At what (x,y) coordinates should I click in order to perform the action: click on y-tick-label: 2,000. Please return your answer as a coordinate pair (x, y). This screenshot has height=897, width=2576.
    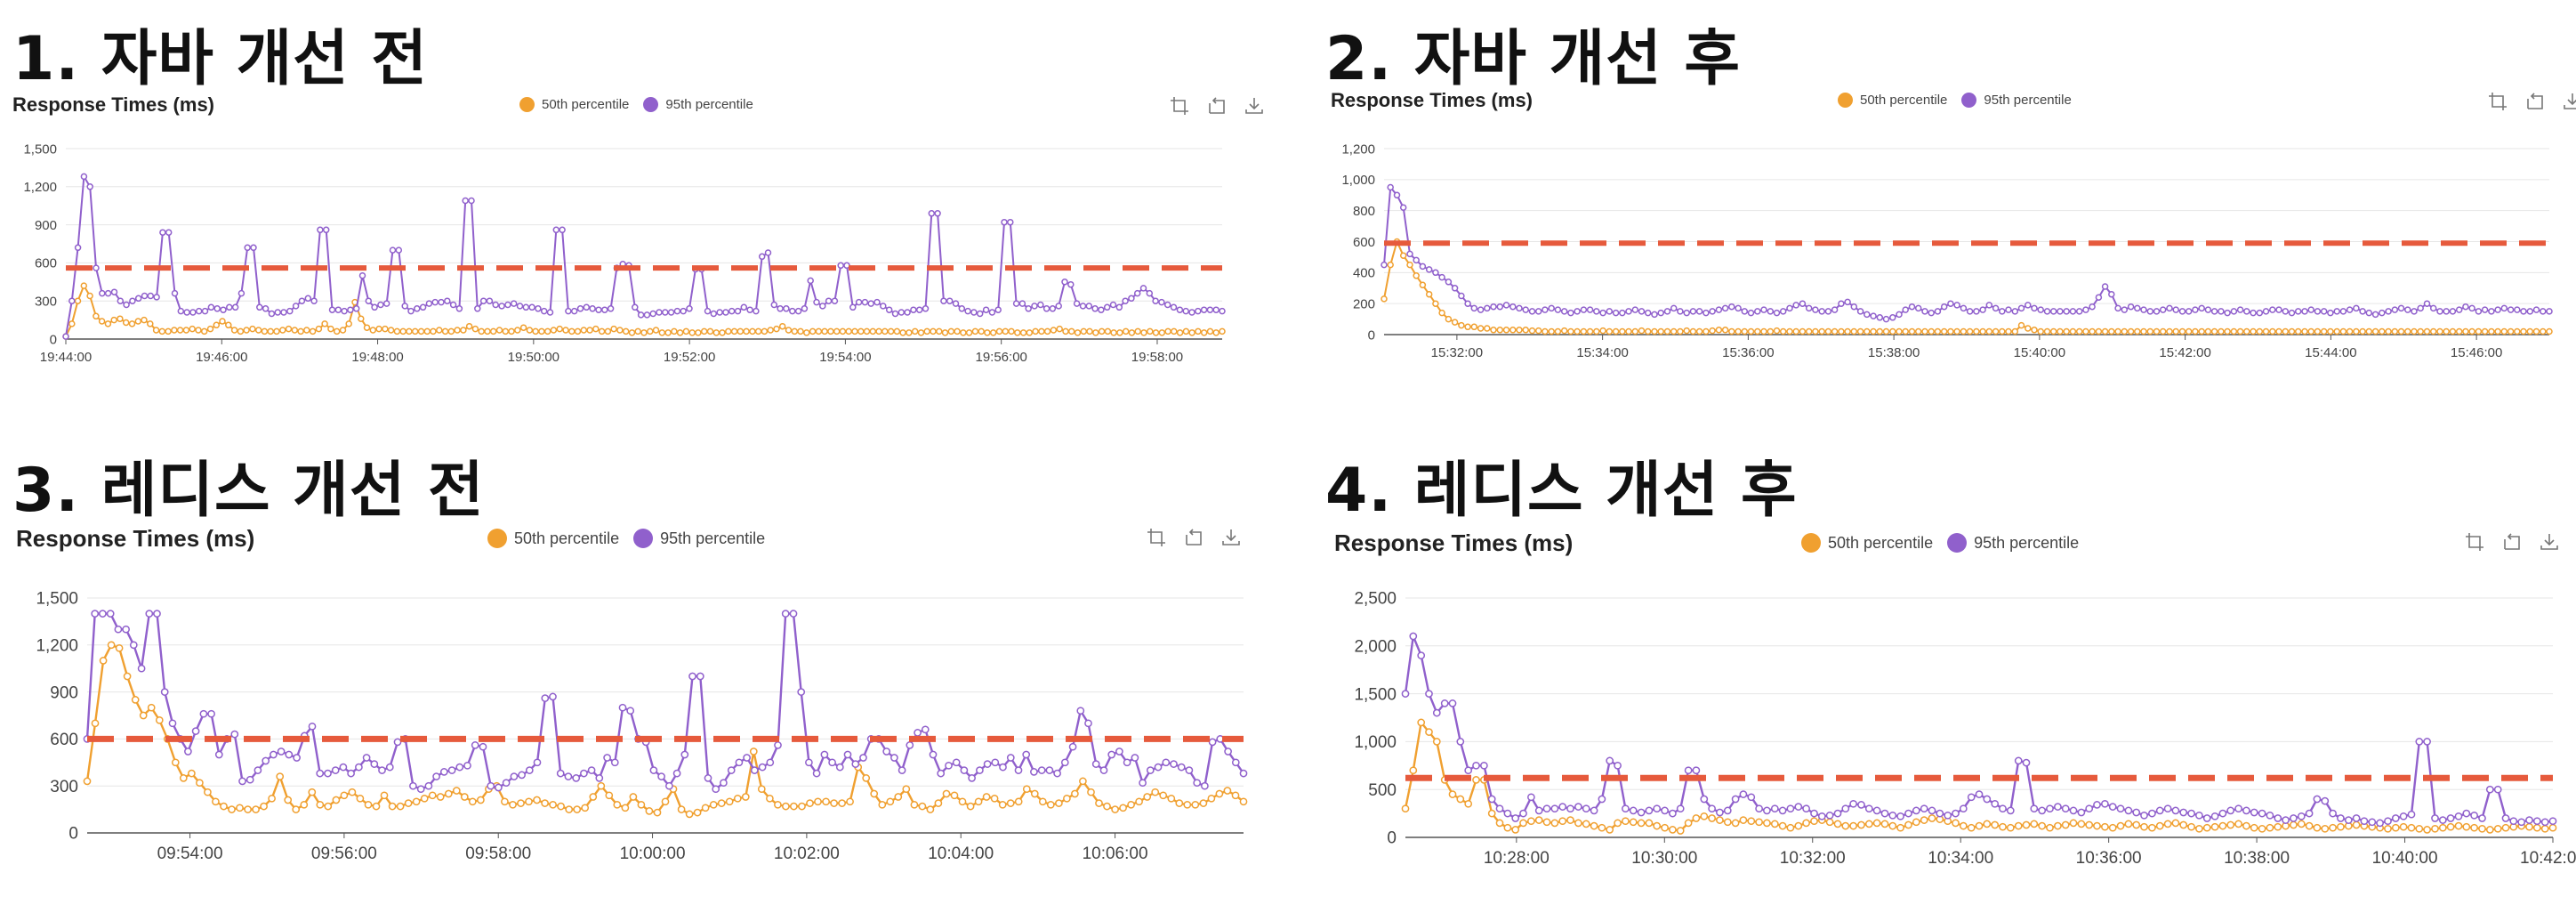
    Looking at the image, I should click on (1375, 646).